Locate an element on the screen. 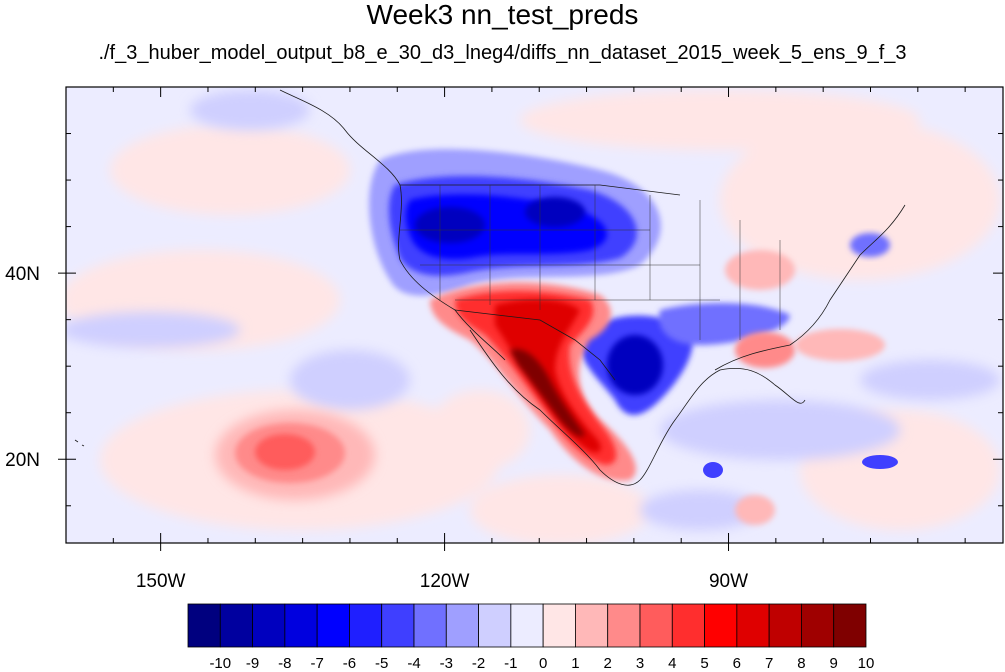 The height and width of the screenshot is (672, 1005). y-tick-label: 20N is located at coordinates (22, 460).